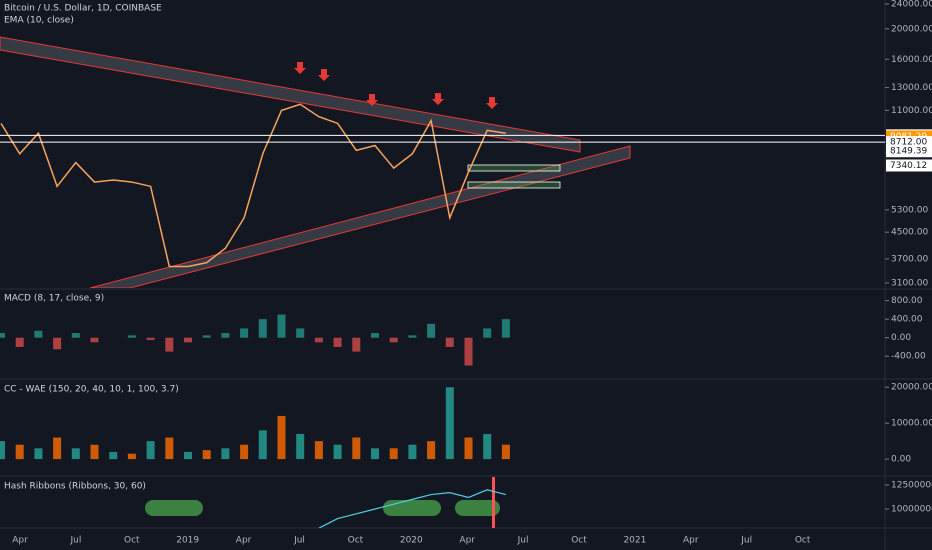 The height and width of the screenshot is (550, 932). What do you see at coordinates (907, 320) in the screenshot?
I see `y-tick-label: 400.00` at bounding box center [907, 320].